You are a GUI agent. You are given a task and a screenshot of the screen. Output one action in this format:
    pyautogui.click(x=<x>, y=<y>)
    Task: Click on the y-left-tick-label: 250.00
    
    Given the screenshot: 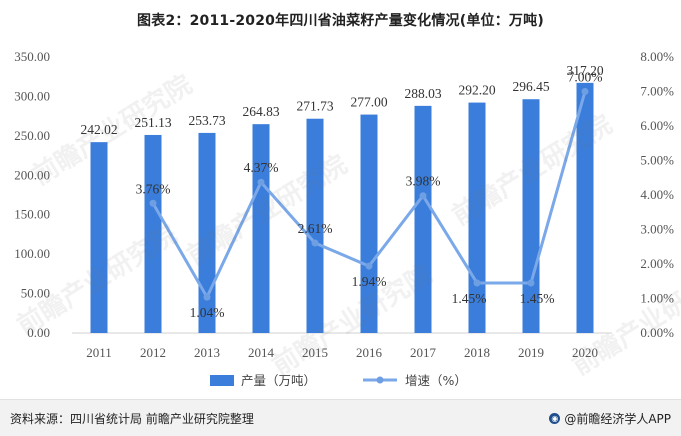 What is the action you would take?
    pyautogui.click(x=32, y=135)
    